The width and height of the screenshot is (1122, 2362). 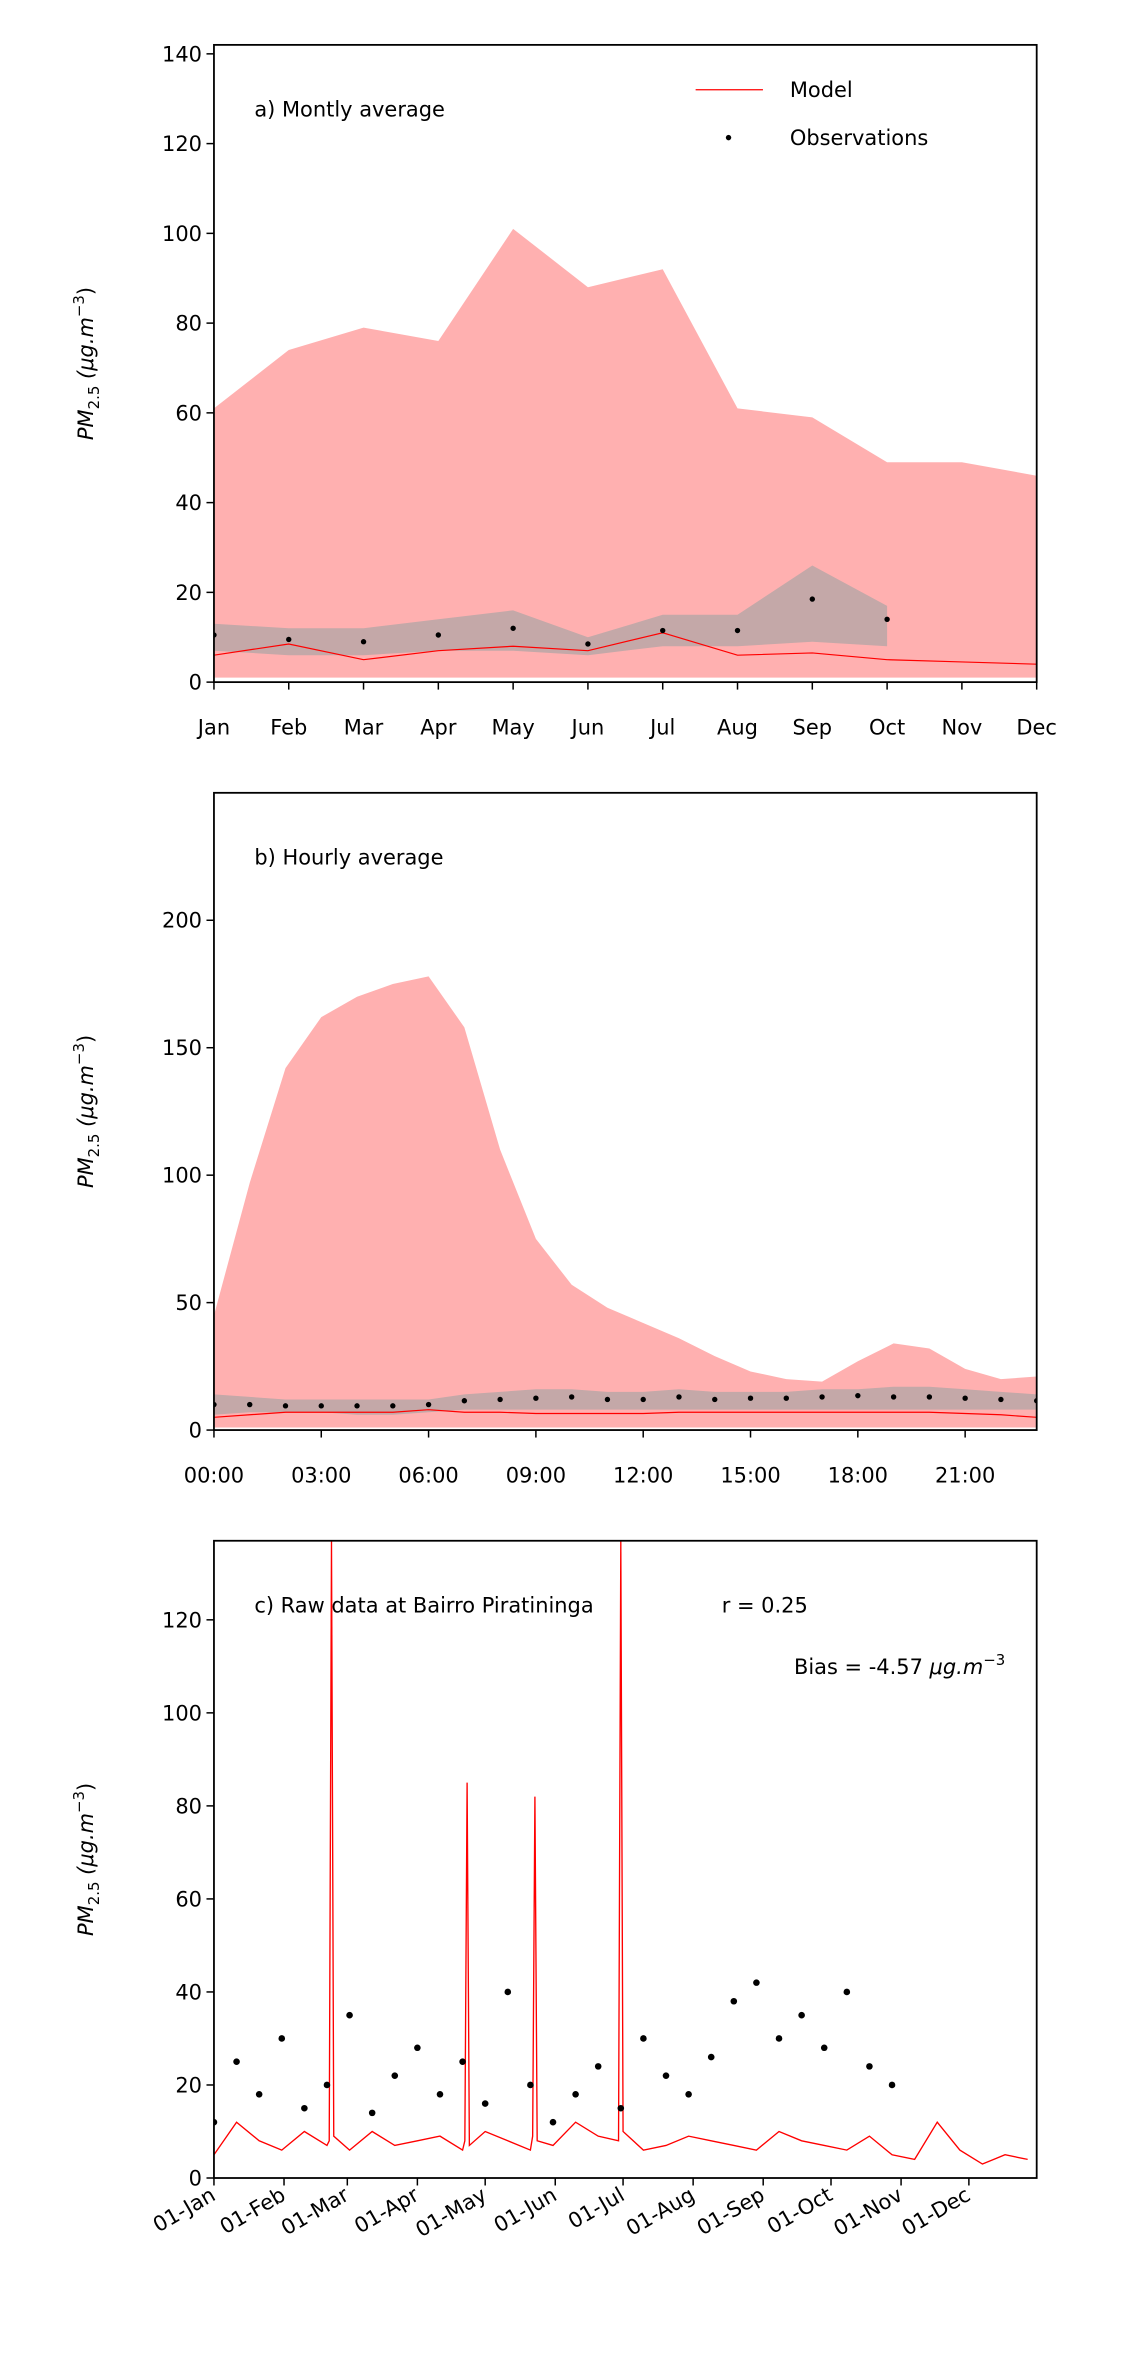 I want to click on panel-title: c) Raw data at Bairro Piratininga, so click(x=423, y=1606).